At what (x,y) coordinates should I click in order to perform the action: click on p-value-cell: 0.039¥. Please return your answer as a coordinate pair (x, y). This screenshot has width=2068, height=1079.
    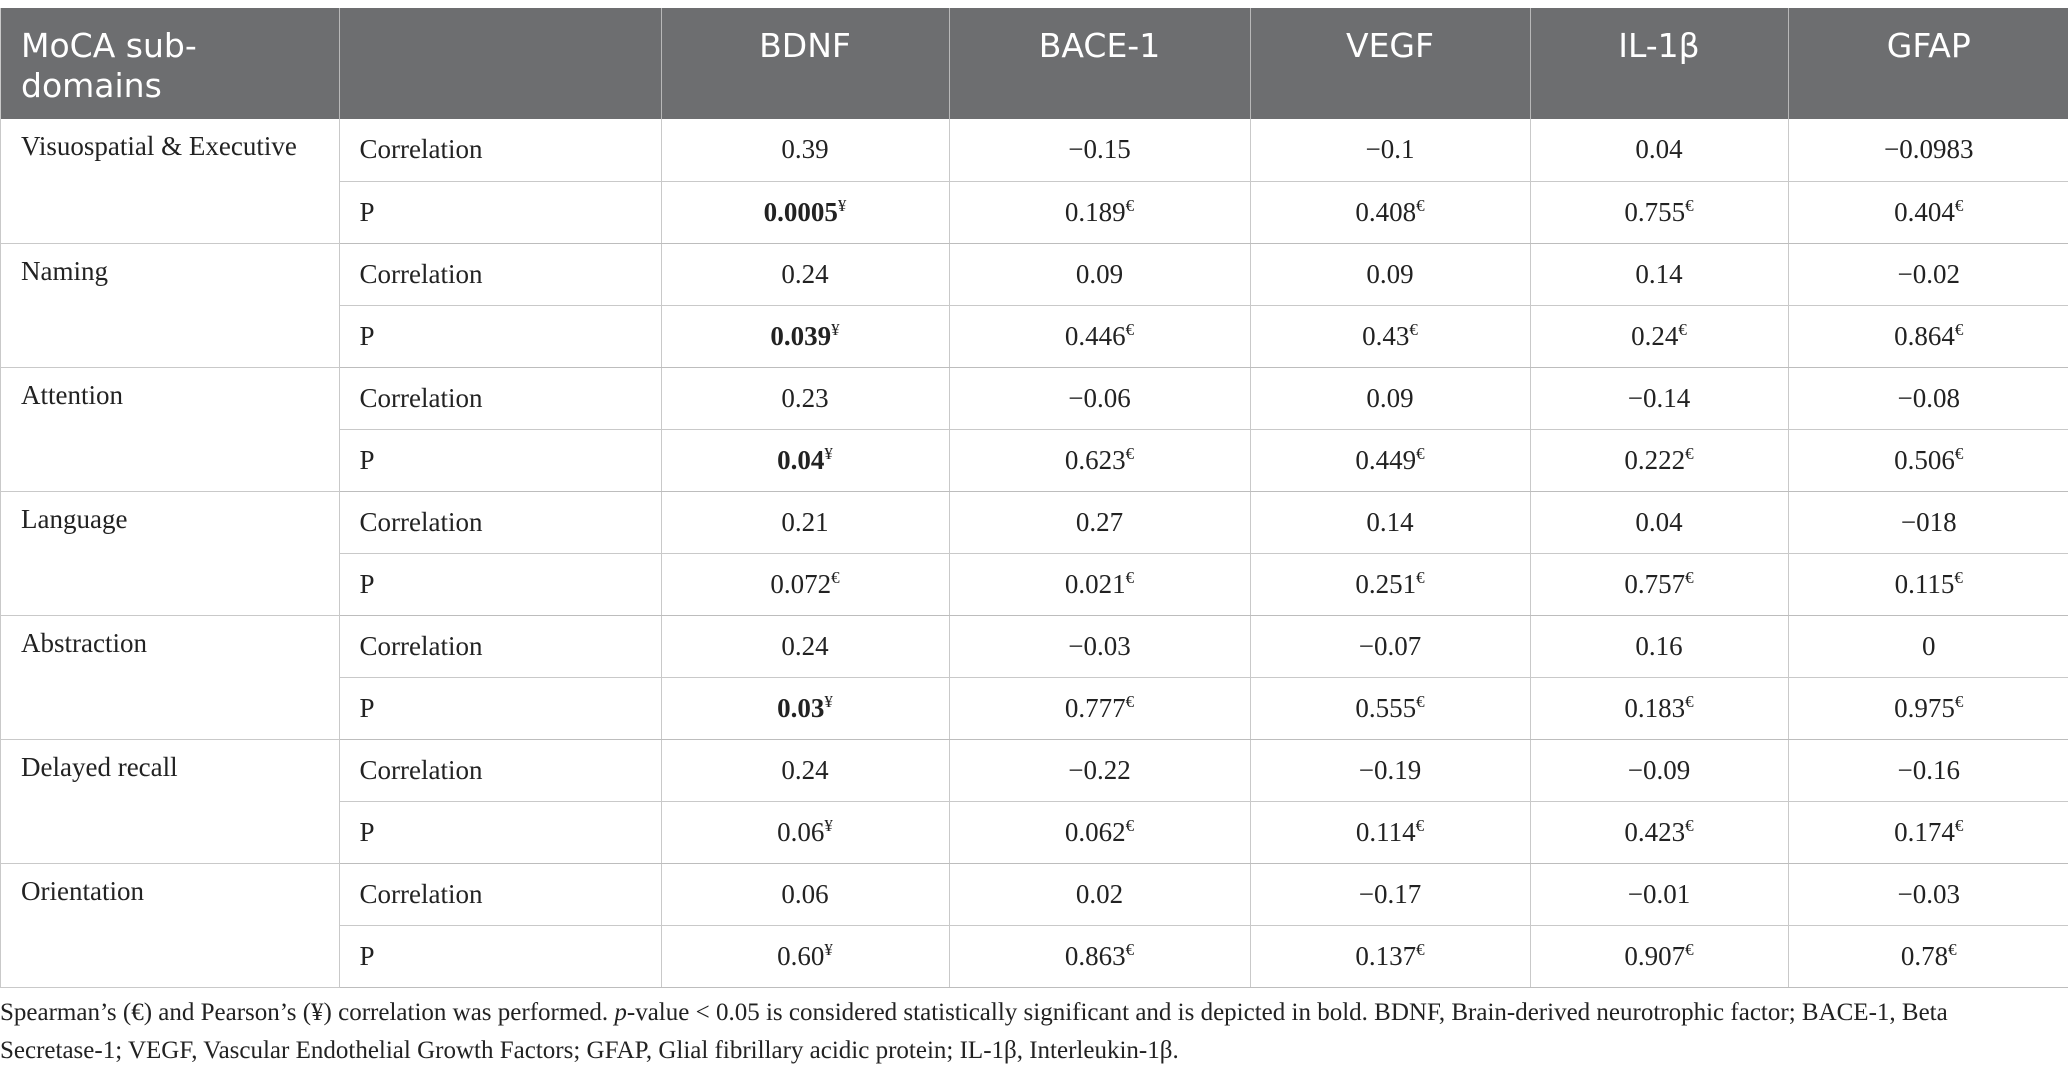
    Looking at the image, I should click on (805, 336).